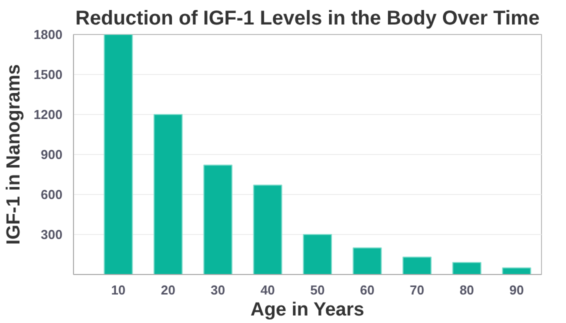 The width and height of the screenshot is (566, 323). Describe the element at coordinates (417, 290) in the screenshot. I see `x-tick-label: 70` at that location.